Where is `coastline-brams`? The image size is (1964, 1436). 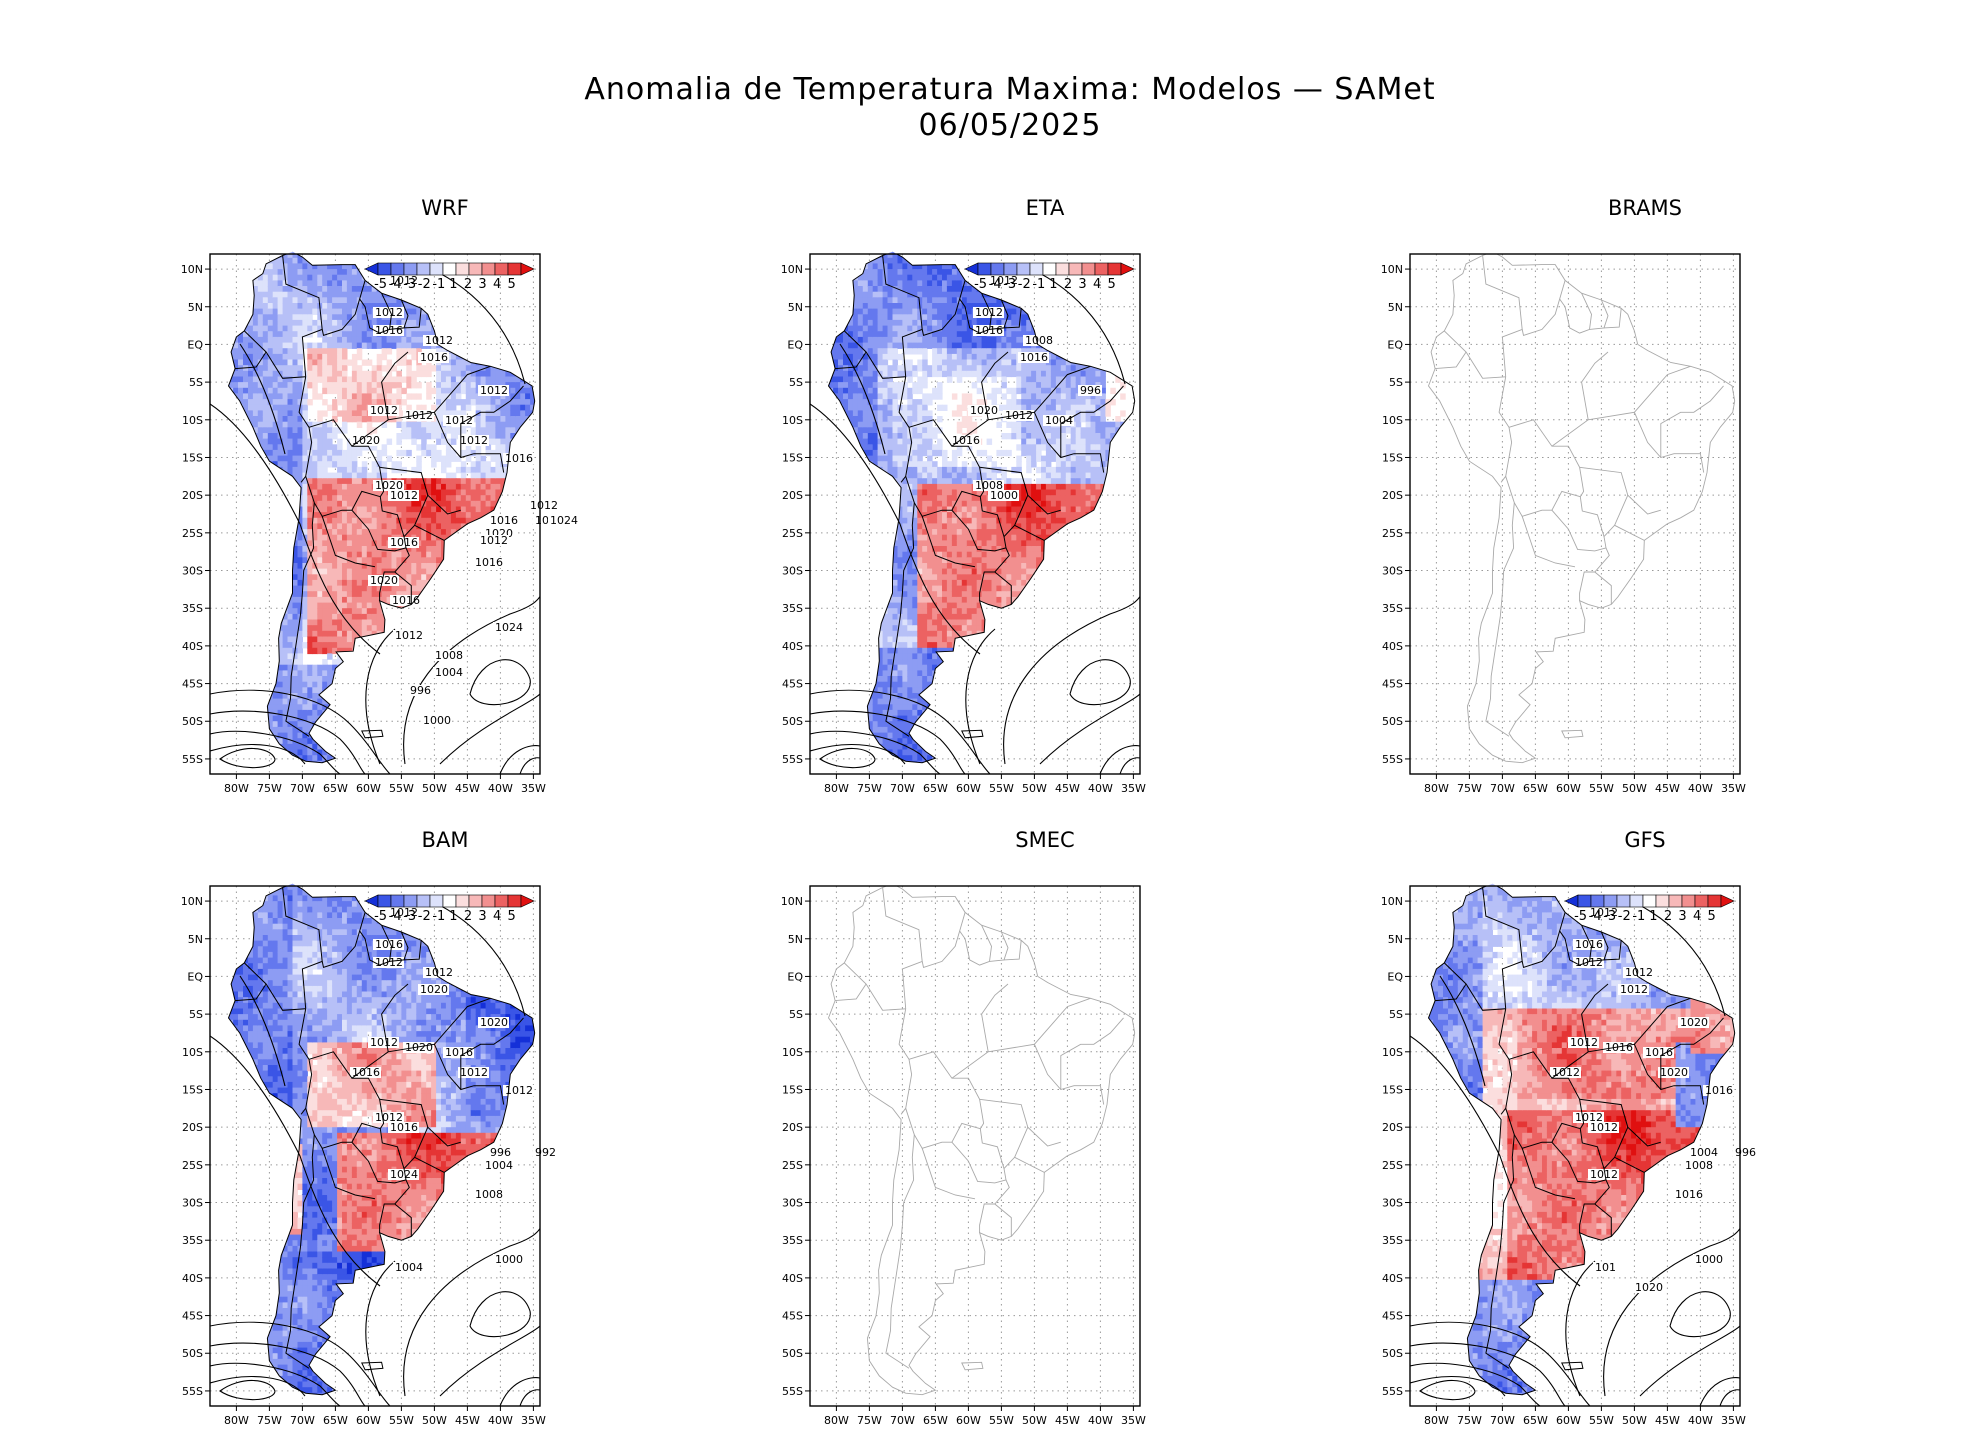 coastline-brams is located at coordinates (1581, 509).